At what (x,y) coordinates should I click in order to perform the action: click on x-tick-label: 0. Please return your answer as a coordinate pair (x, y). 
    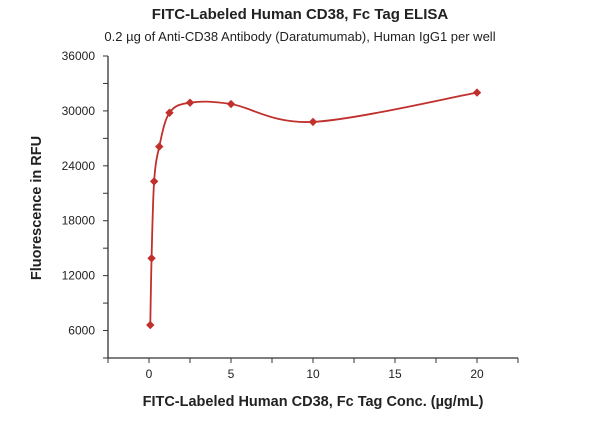
    Looking at the image, I should click on (149, 374).